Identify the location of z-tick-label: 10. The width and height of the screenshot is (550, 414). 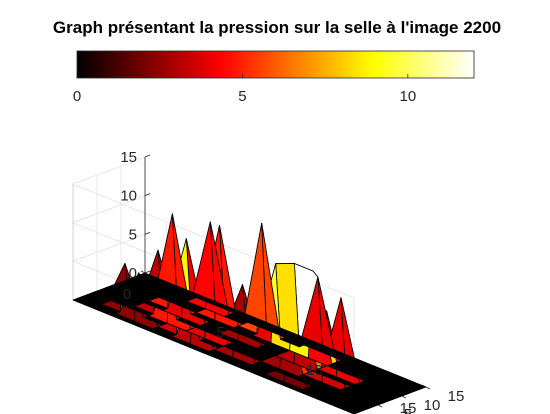
(128, 196).